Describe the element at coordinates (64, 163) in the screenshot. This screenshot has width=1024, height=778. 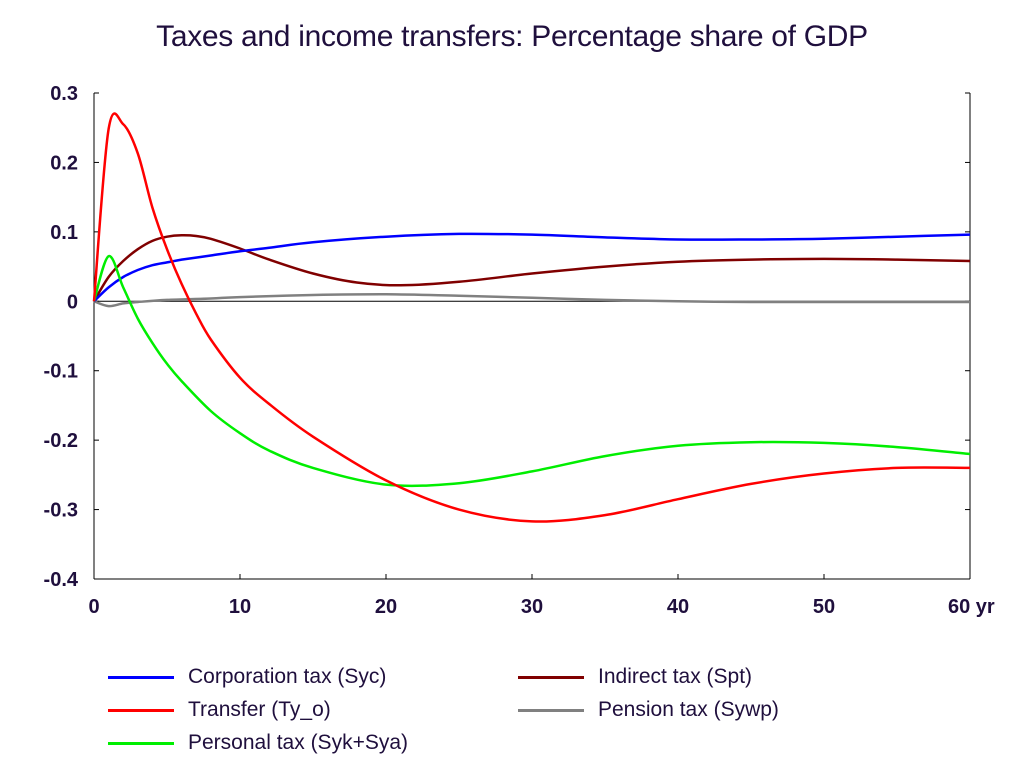
I see `y-tick-label: 0.2` at that location.